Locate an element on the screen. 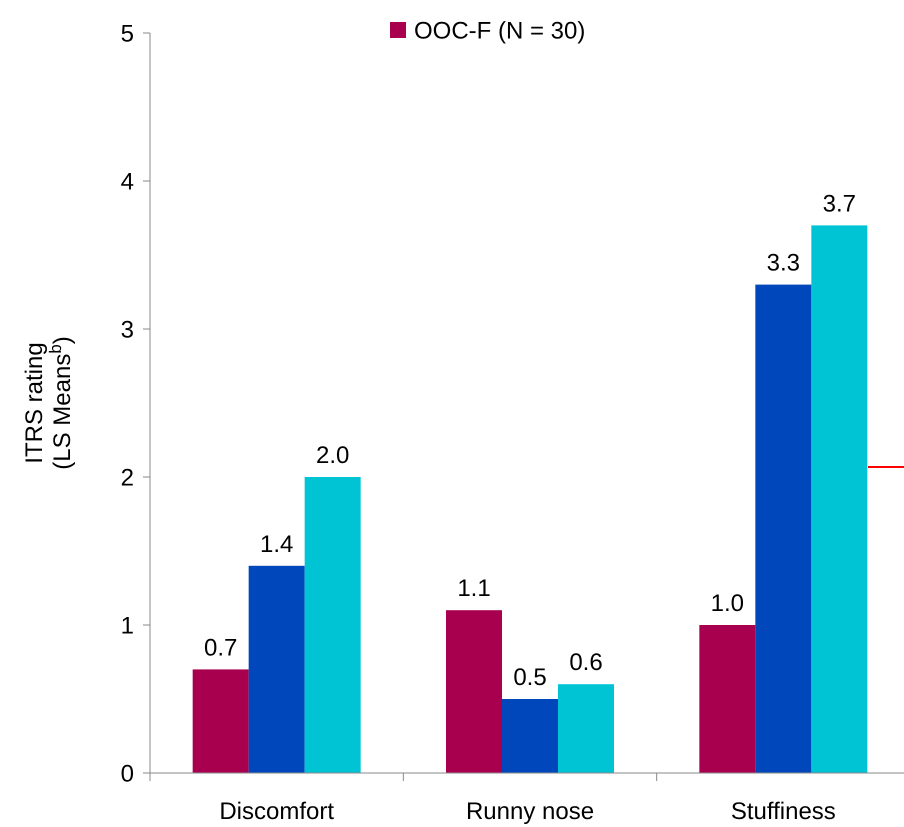  x-tick-label: Discomfort is located at coordinates (276, 811).